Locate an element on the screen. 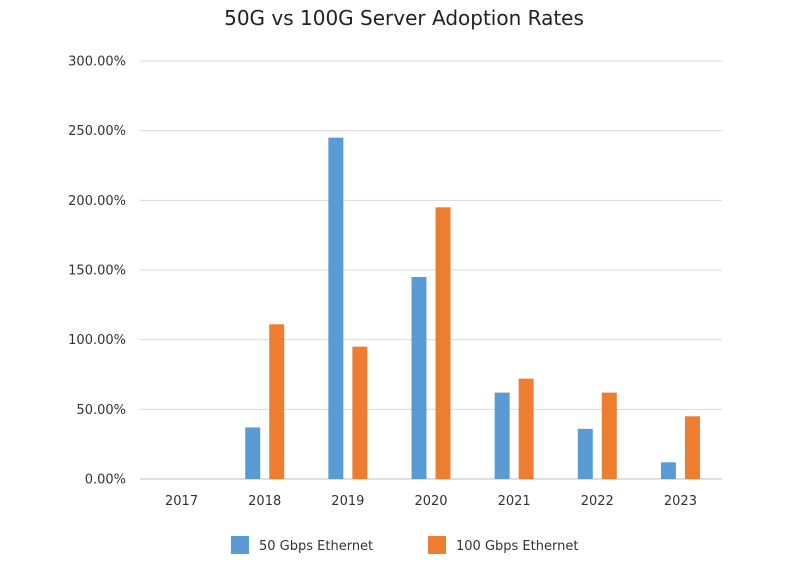  bar-50g-2019 is located at coordinates (336, 308).